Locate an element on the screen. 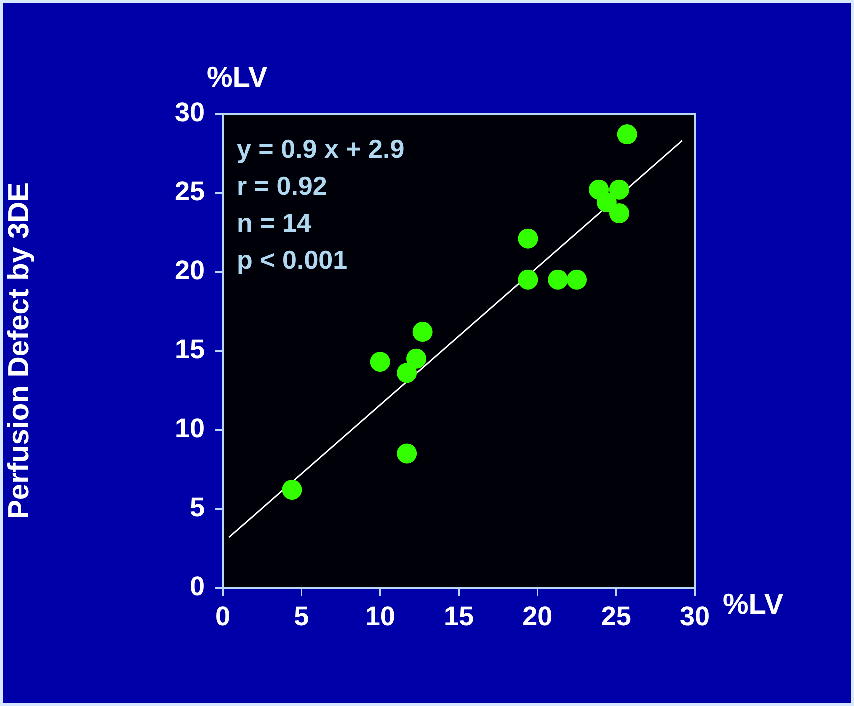  x-tick-label: 0 is located at coordinates (223, 617).